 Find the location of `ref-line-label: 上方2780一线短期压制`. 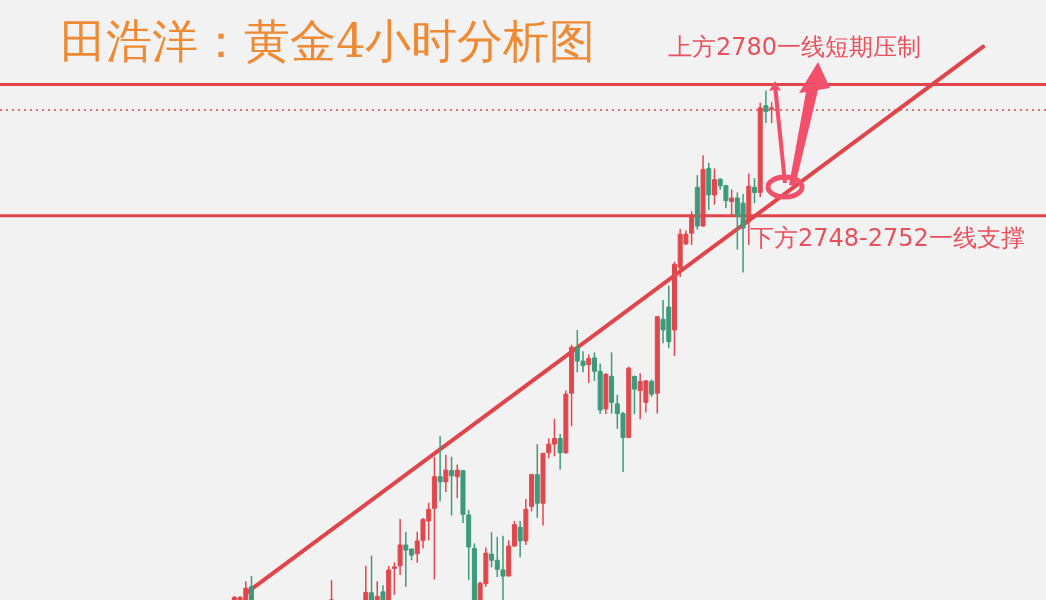

ref-line-label: 上方2780一线短期压制 is located at coordinates (795, 47).